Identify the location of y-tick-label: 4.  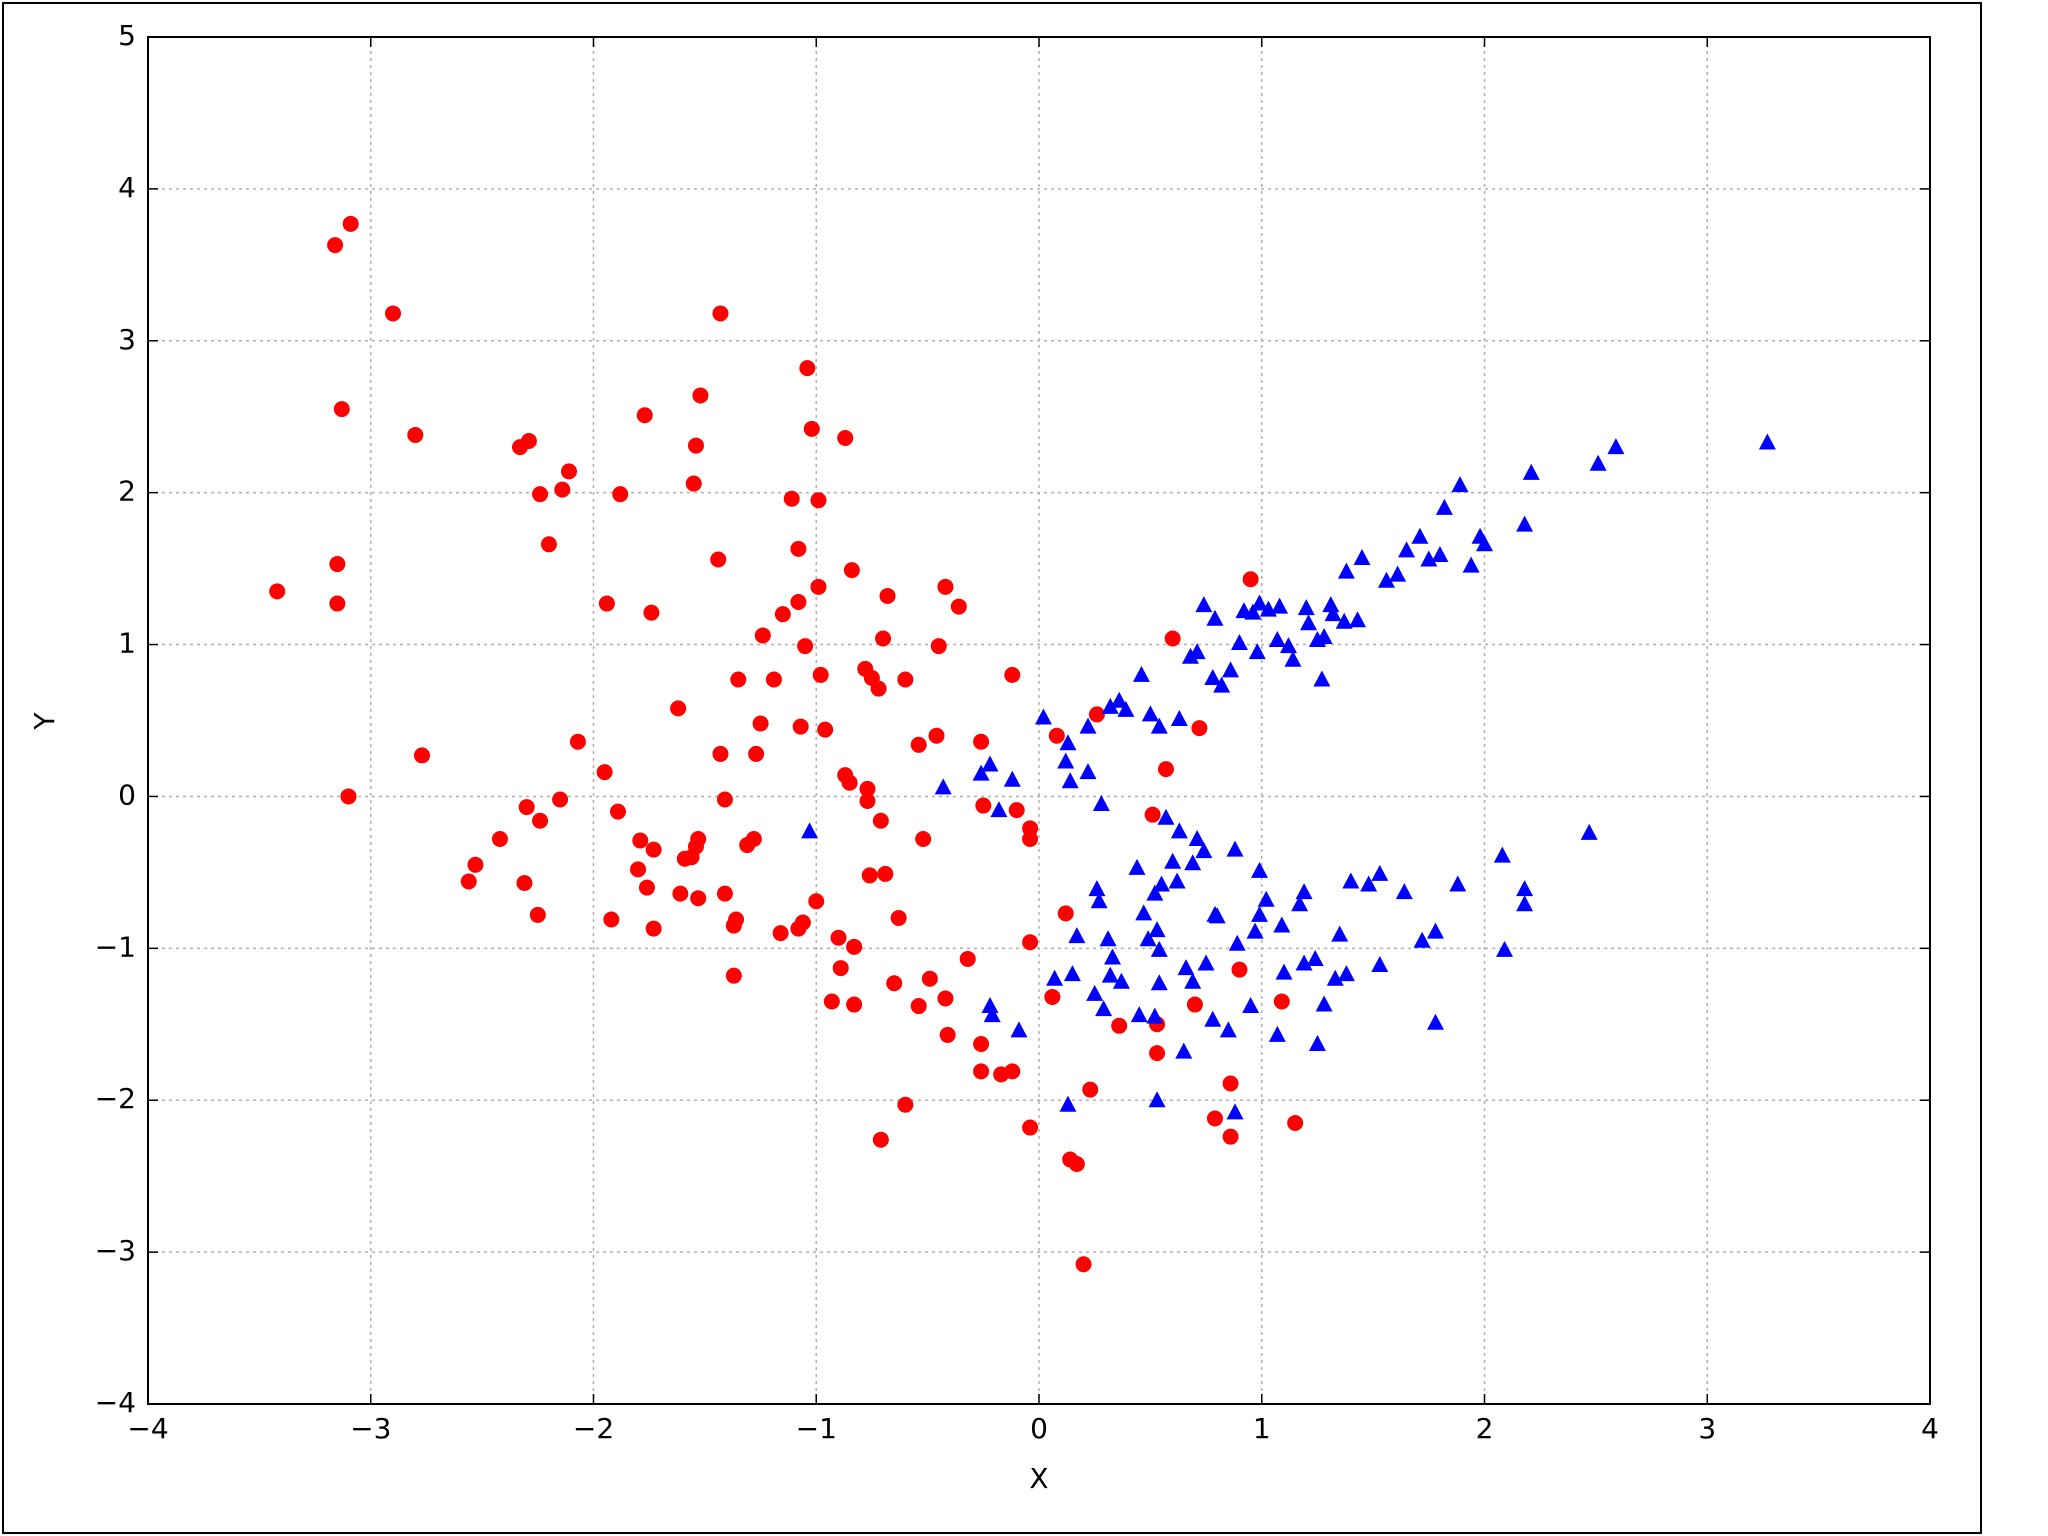
(127, 187).